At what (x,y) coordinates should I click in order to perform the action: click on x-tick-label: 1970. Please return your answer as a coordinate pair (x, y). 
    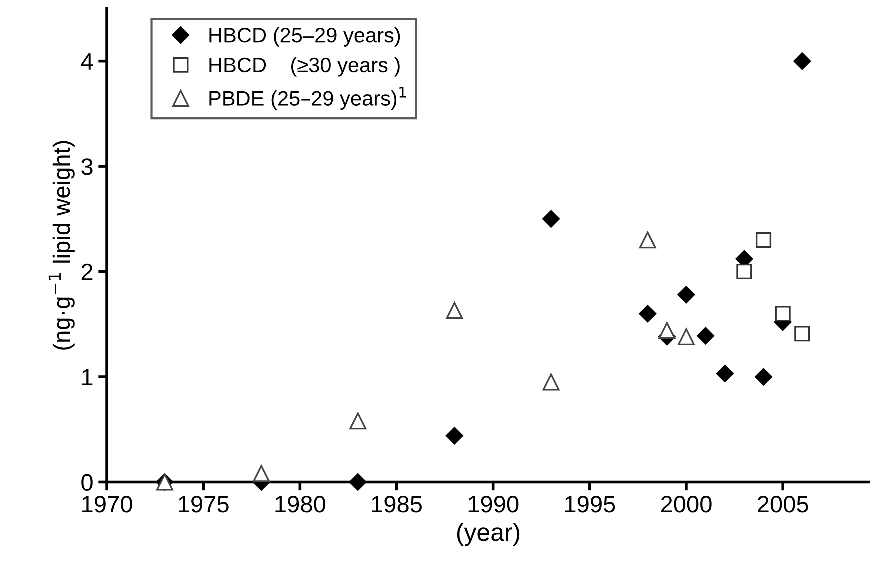
    Looking at the image, I should click on (107, 504).